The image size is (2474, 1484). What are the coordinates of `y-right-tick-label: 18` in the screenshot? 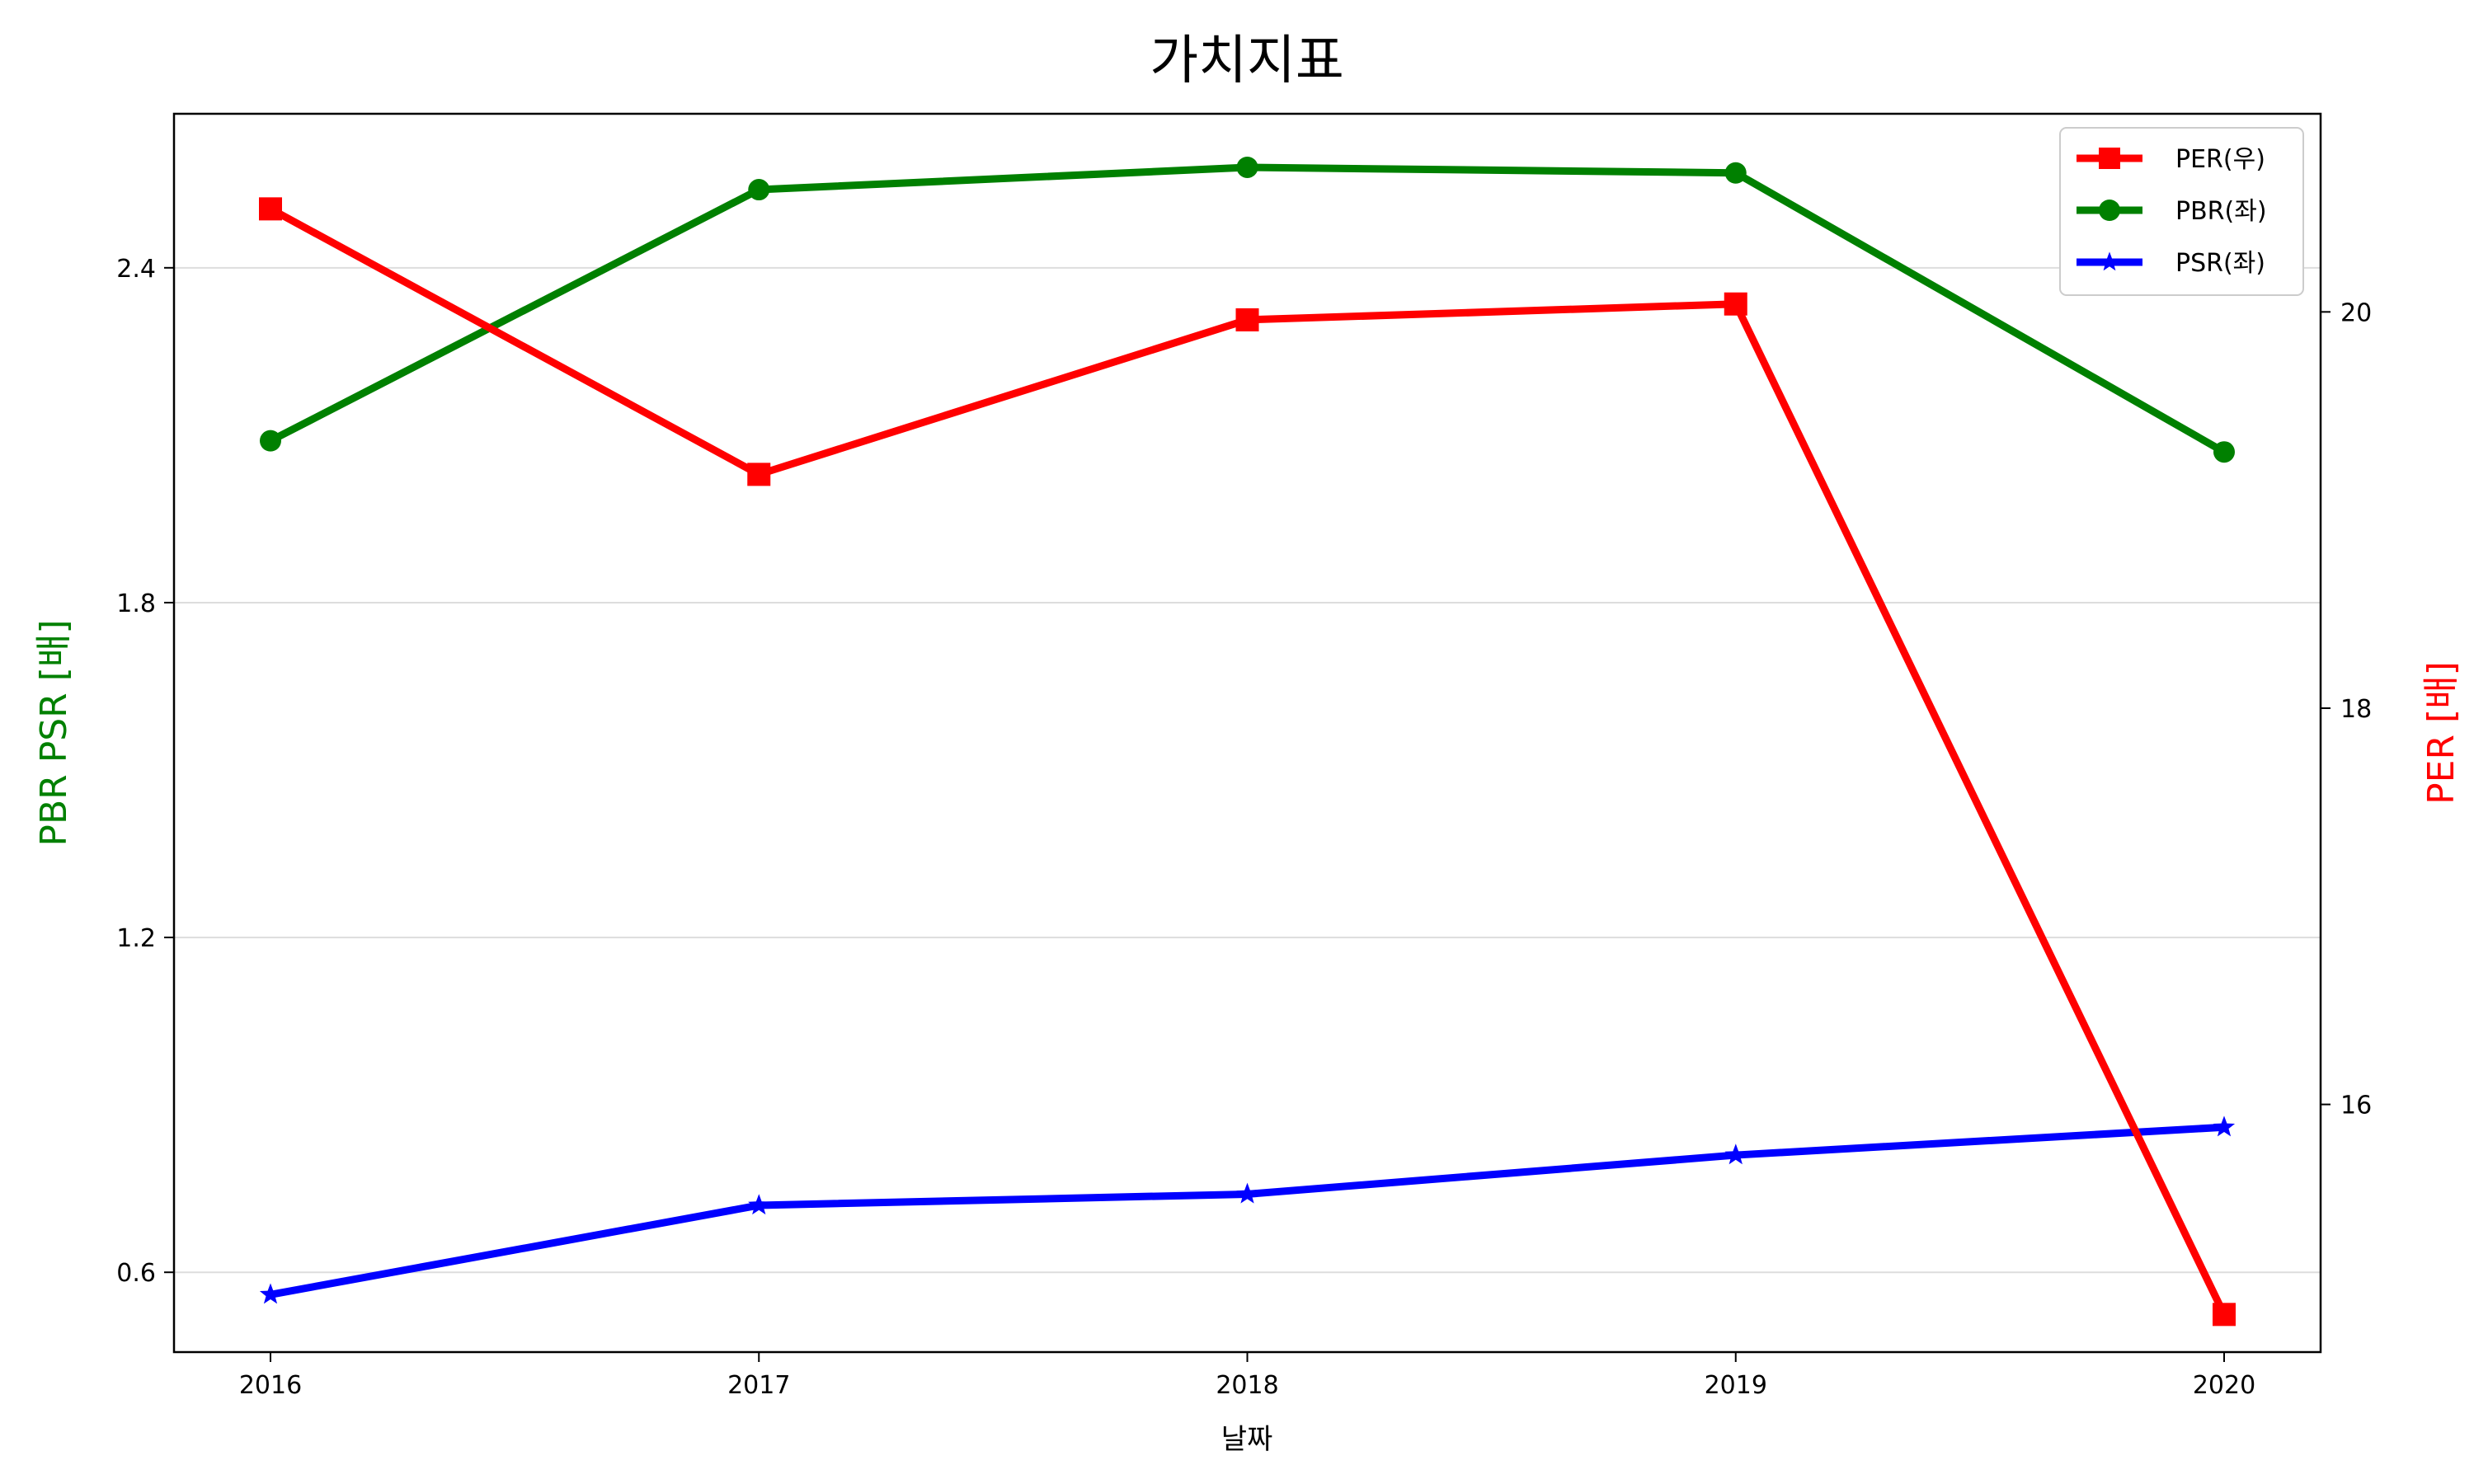 It's located at (2356, 709).